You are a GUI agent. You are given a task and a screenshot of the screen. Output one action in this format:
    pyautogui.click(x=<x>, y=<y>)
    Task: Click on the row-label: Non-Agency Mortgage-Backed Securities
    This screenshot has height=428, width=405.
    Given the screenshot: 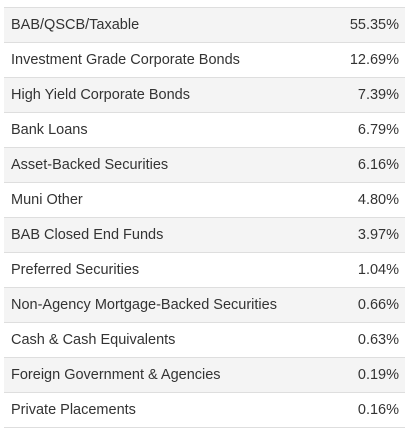 What is the action you would take?
    pyautogui.click(x=164, y=305)
    